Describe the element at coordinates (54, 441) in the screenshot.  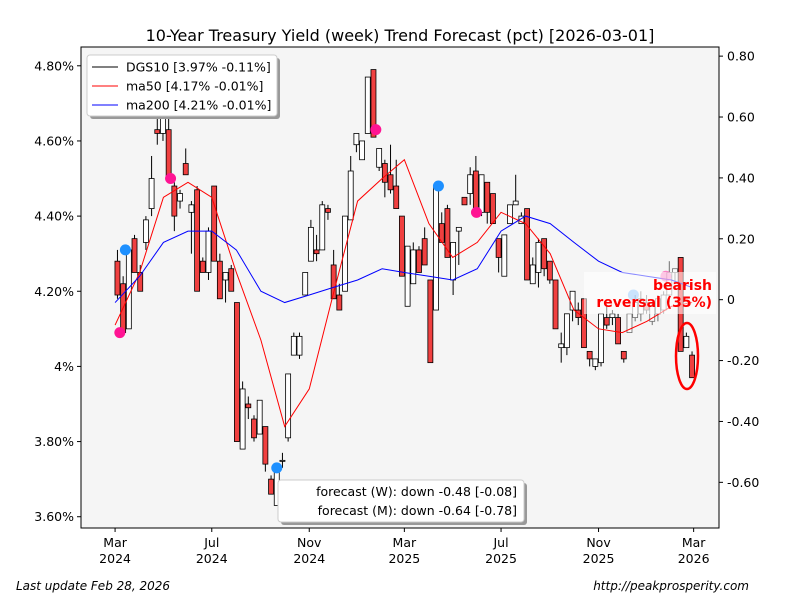
I see `left-tick-label: 3.80%` at that location.